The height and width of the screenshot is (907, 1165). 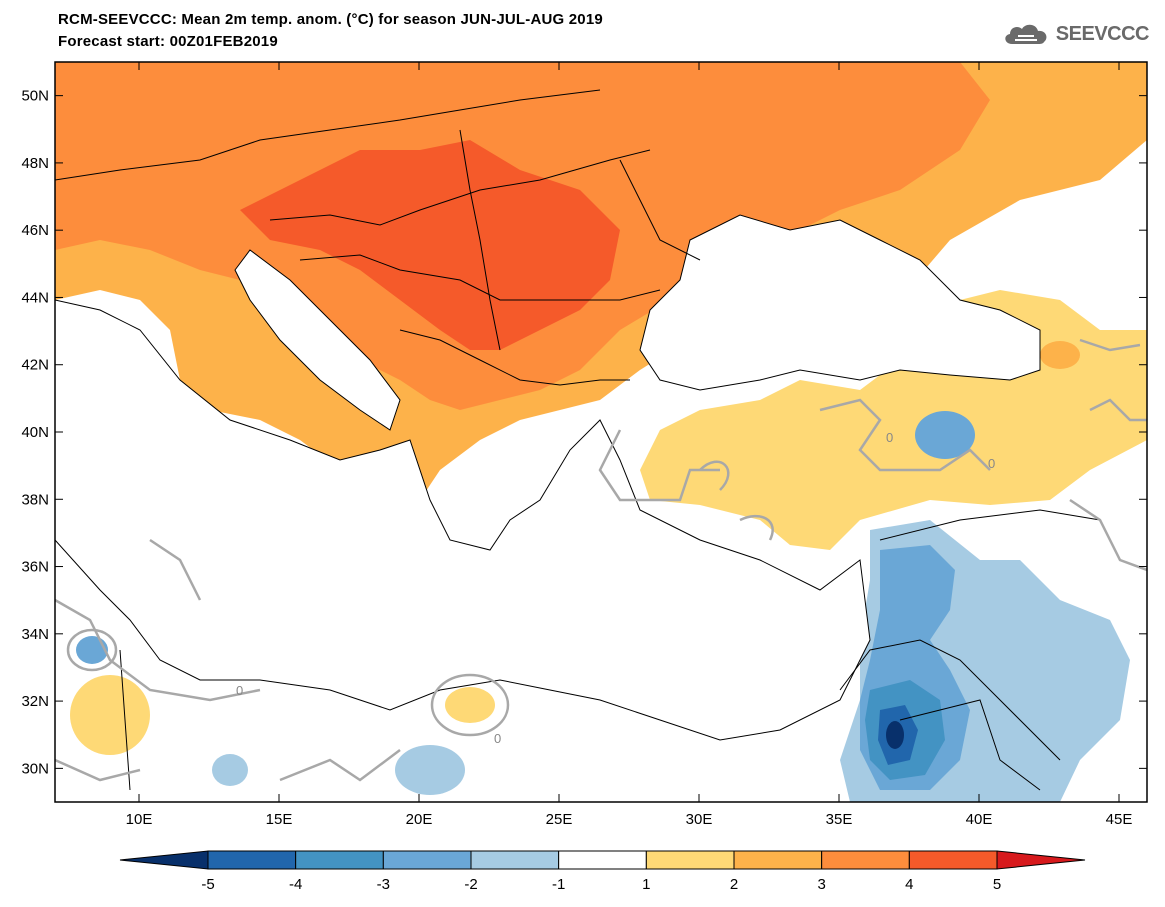 I want to click on lat-tick-label: 34N, so click(x=35, y=634).